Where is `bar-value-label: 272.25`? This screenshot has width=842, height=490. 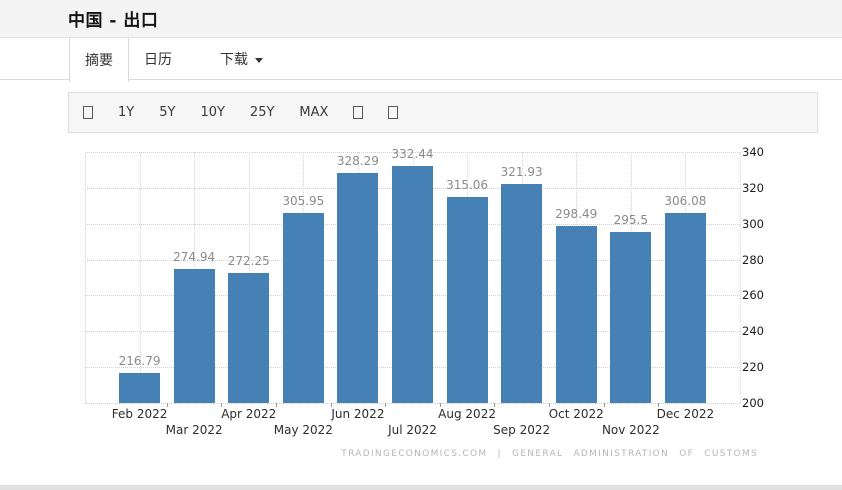
bar-value-label: 272.25 is located at coordinates (248, 261).